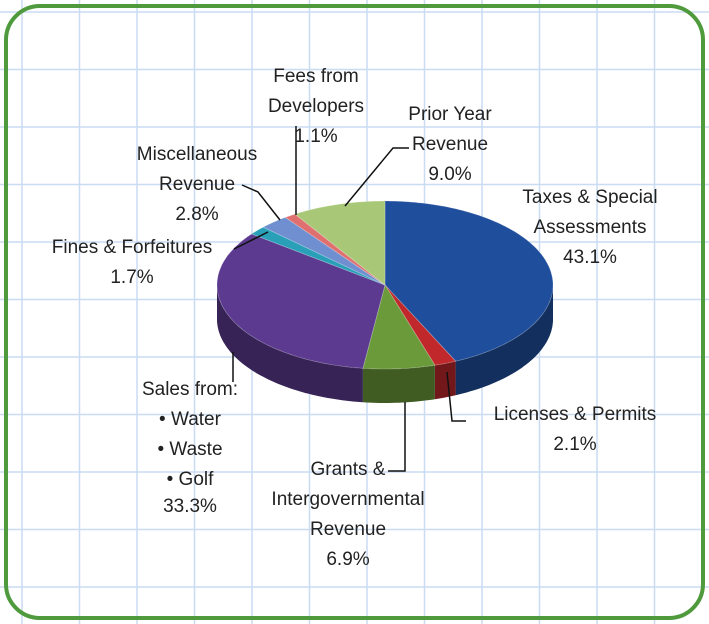  I want to click on category-label: Sales from: • Water • Waste • Golf, so click(190, 434).